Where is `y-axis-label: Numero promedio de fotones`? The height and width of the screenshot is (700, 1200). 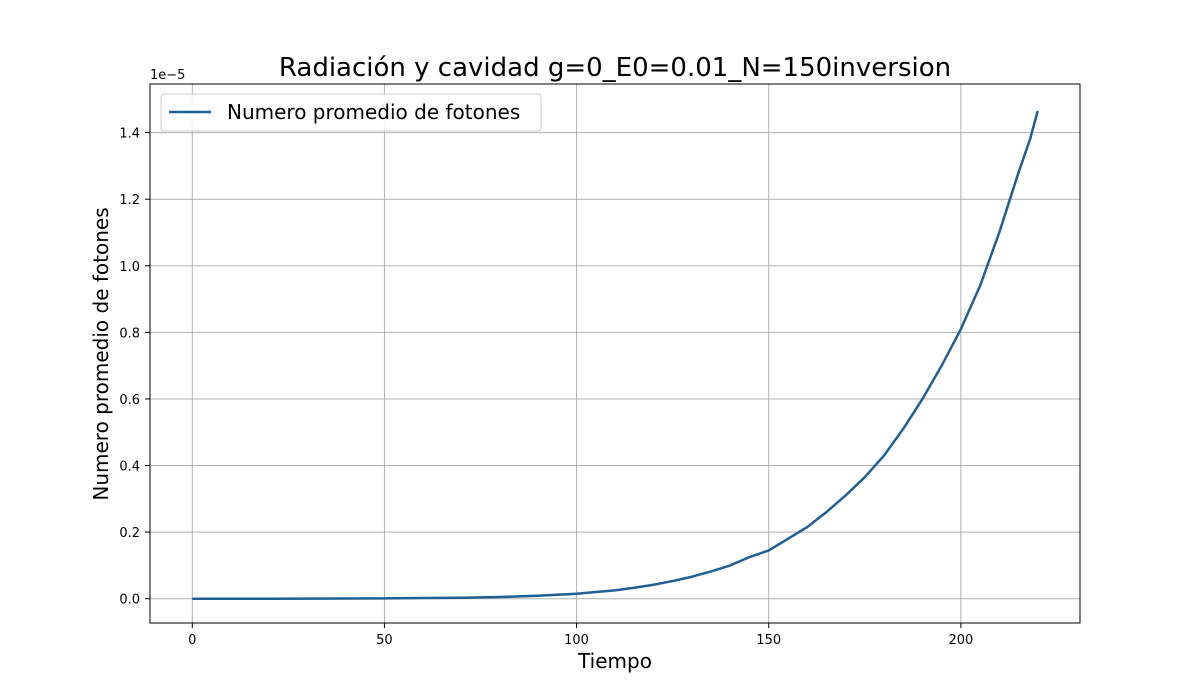 y-axis-label: Numero promedio de fotones is located at coordinates (101, 353).